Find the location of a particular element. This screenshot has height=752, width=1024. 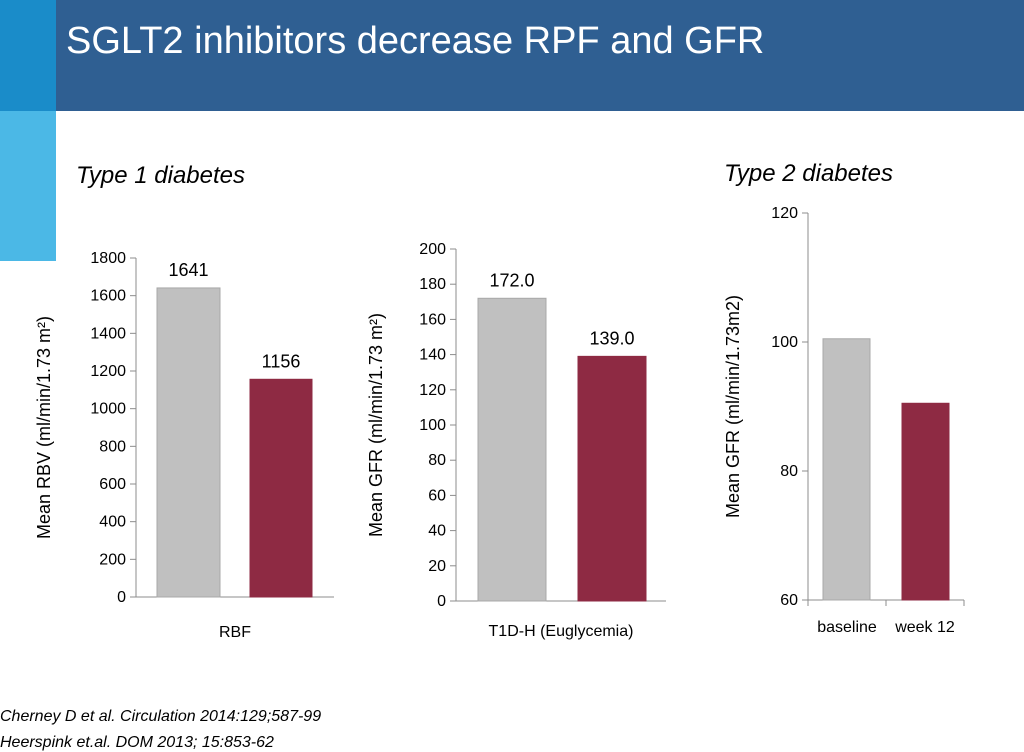

chart1-y-tick-label: 200 is located at coordinates (112, 559).